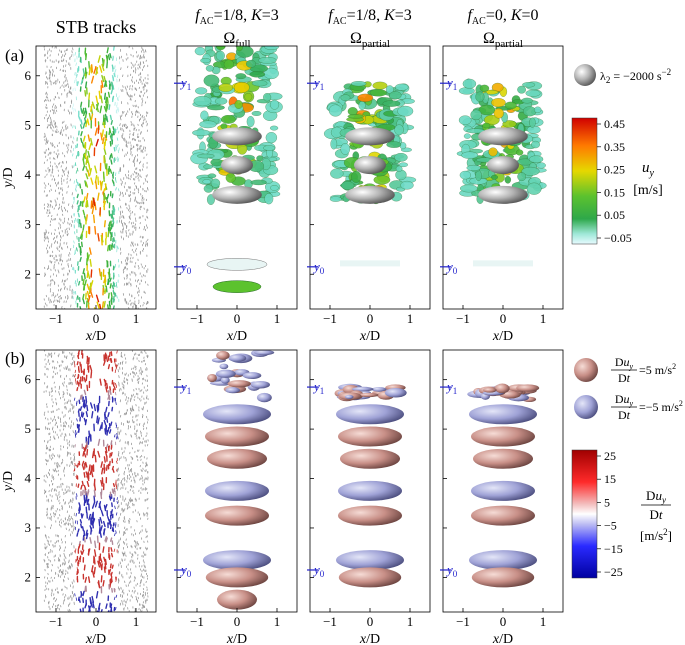 This screenshot has width=685, height=645. I want to click on colorbar-tick-label: −5, so click(610, 526).